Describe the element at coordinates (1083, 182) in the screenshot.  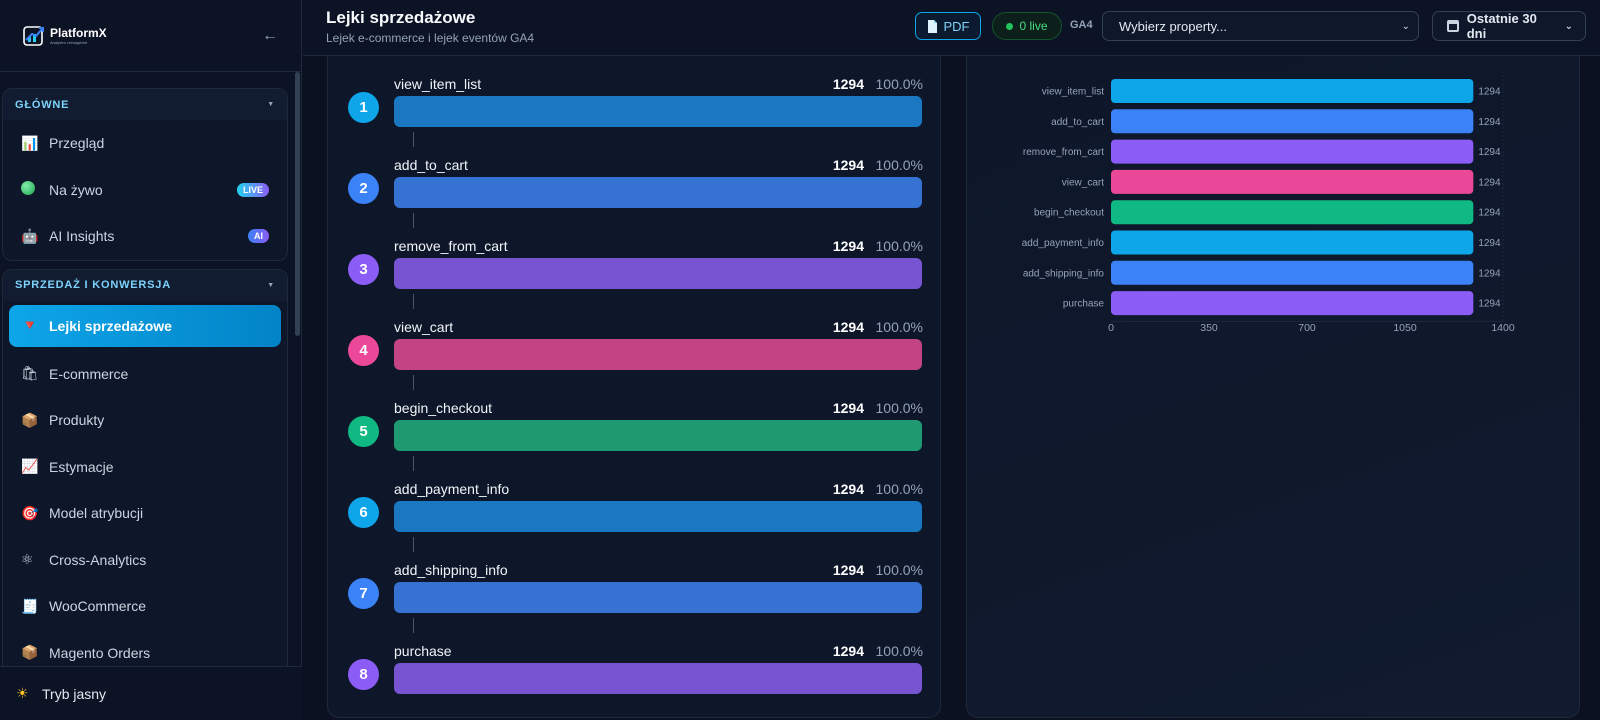
I see `chart-category-label: view_cart` at that location.